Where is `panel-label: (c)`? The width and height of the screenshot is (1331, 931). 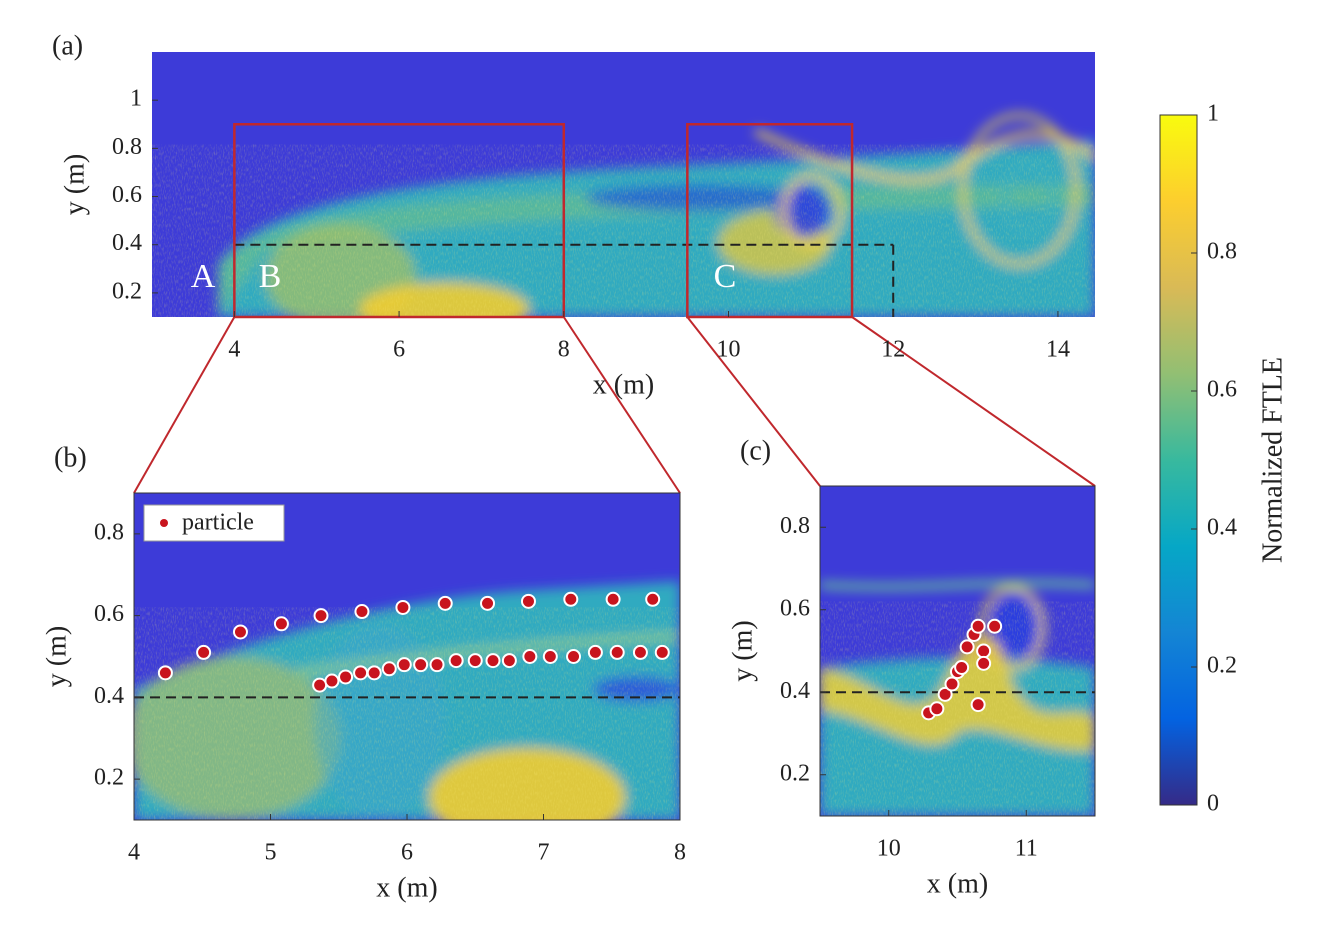 panel-label: (c) is located at coordinates (755, 450).